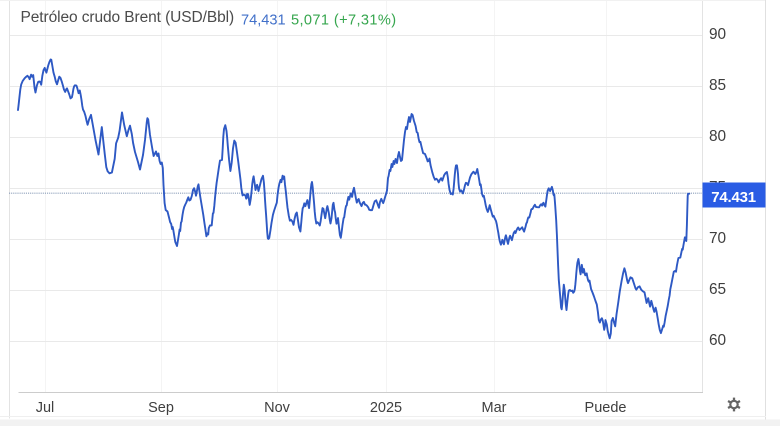 The image size is (780, 426). I want to click on svg-text: Mar, so click(494, 408).